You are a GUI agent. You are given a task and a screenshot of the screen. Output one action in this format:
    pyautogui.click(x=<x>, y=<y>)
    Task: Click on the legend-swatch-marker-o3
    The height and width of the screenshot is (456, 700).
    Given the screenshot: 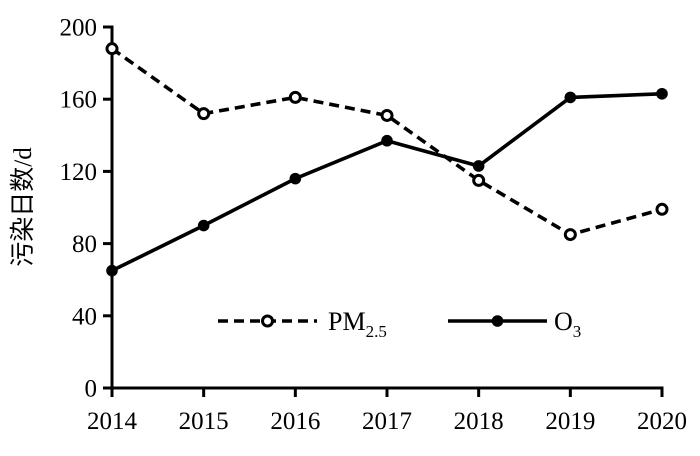 What is the action you would take?
    pyautogui.click(x=497, y=321)
    